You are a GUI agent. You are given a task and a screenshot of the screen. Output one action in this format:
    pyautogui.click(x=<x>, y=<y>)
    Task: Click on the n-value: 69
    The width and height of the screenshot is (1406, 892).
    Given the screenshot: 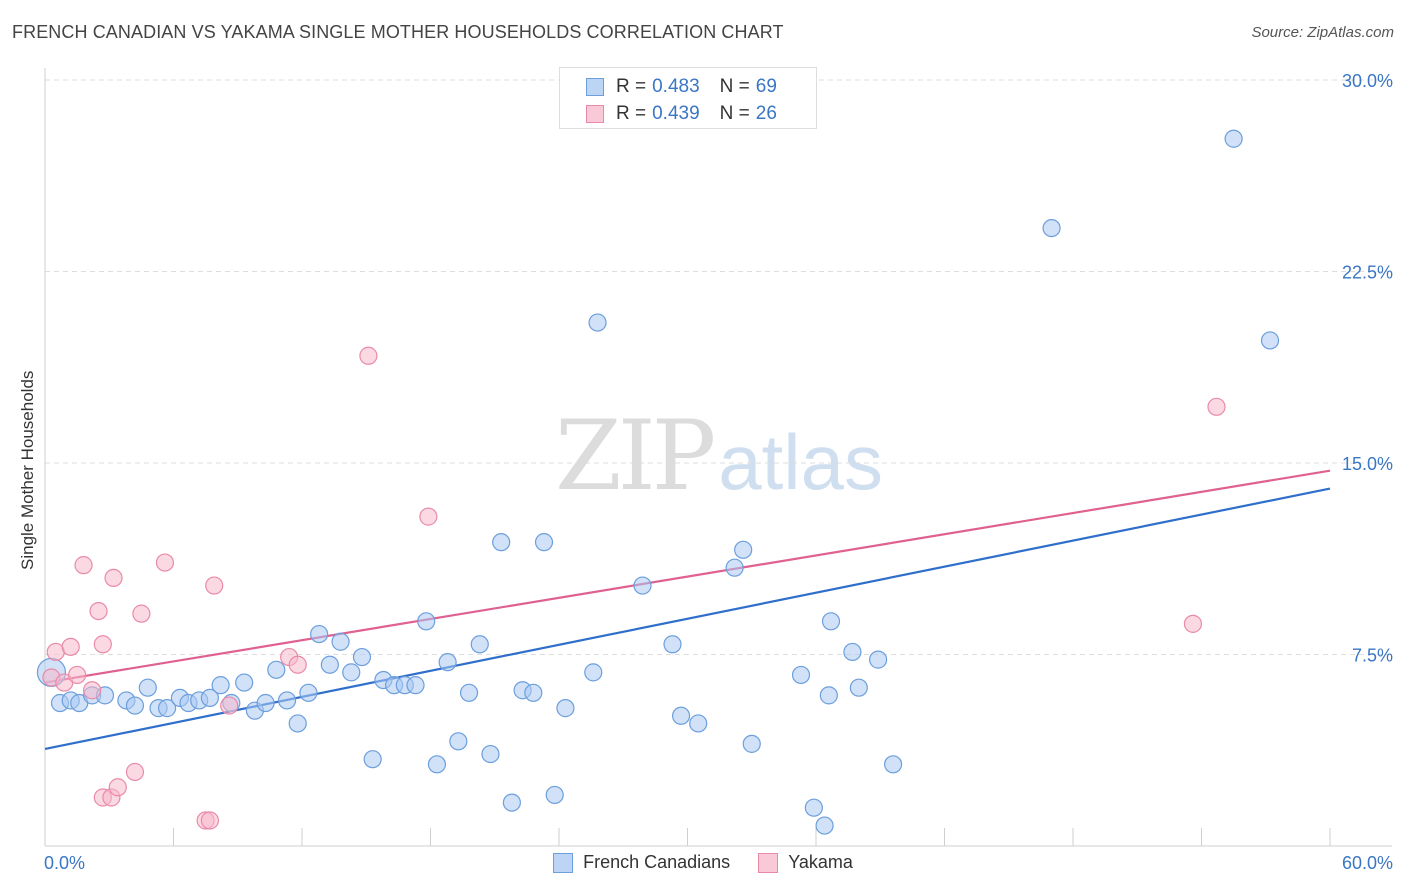 What is the action you would take?
    pyautogui.click(x=766, y=86)
    